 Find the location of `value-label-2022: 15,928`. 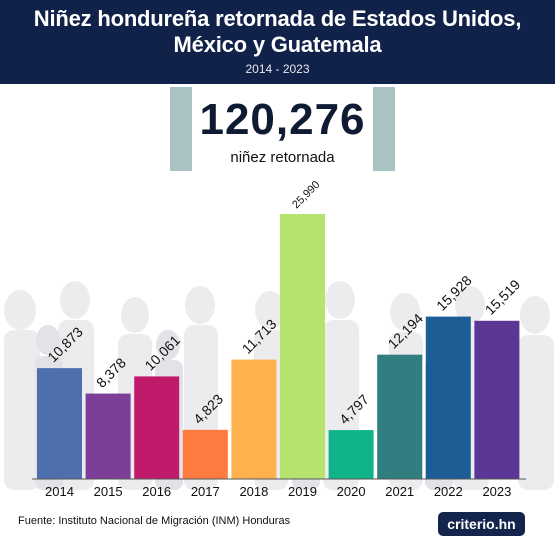

value-label-2022: 15,928 is located at coordinates (454, 293).